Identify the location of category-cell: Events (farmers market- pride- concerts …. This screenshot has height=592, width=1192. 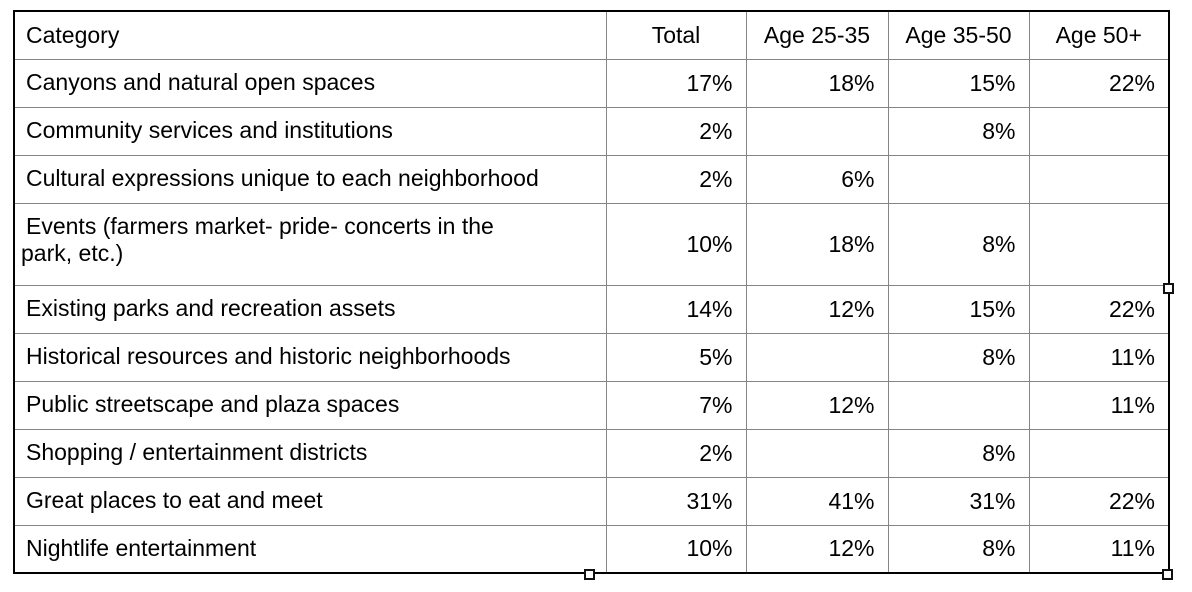
(310, 244).